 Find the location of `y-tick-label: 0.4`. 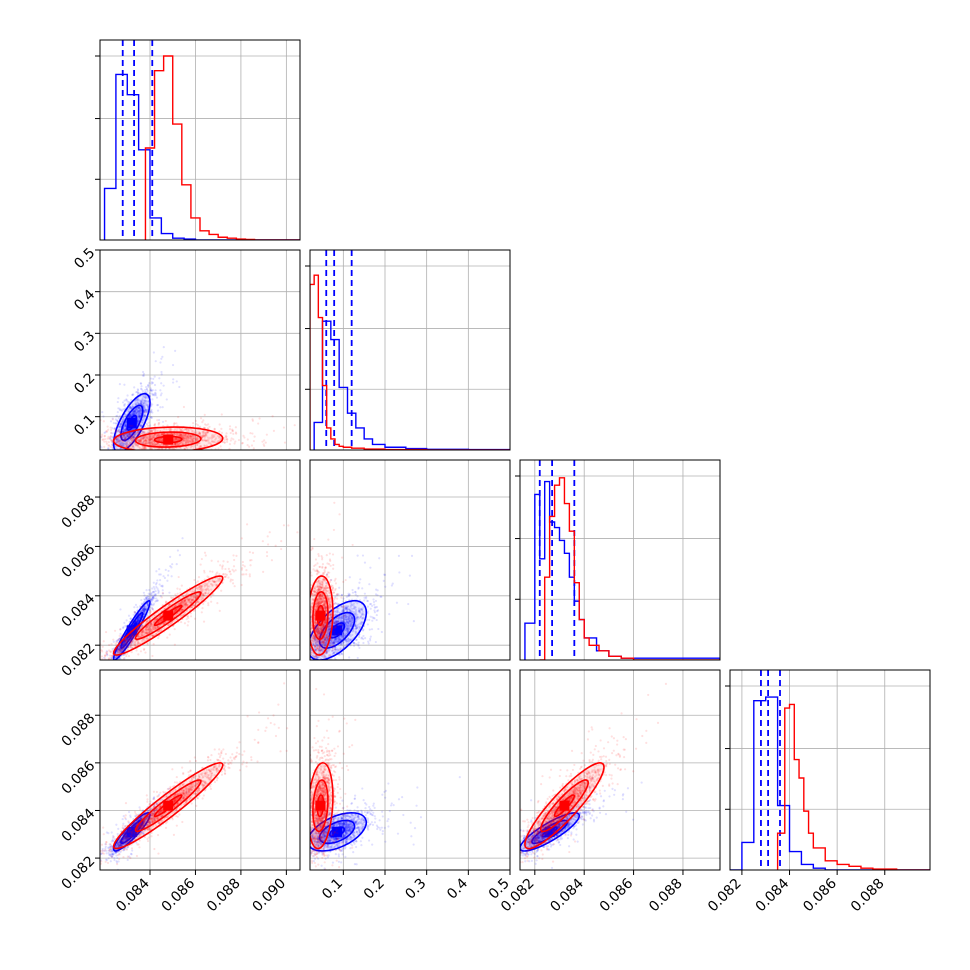

y-tick-label: 0.4 is located at coordinates (84, 300).